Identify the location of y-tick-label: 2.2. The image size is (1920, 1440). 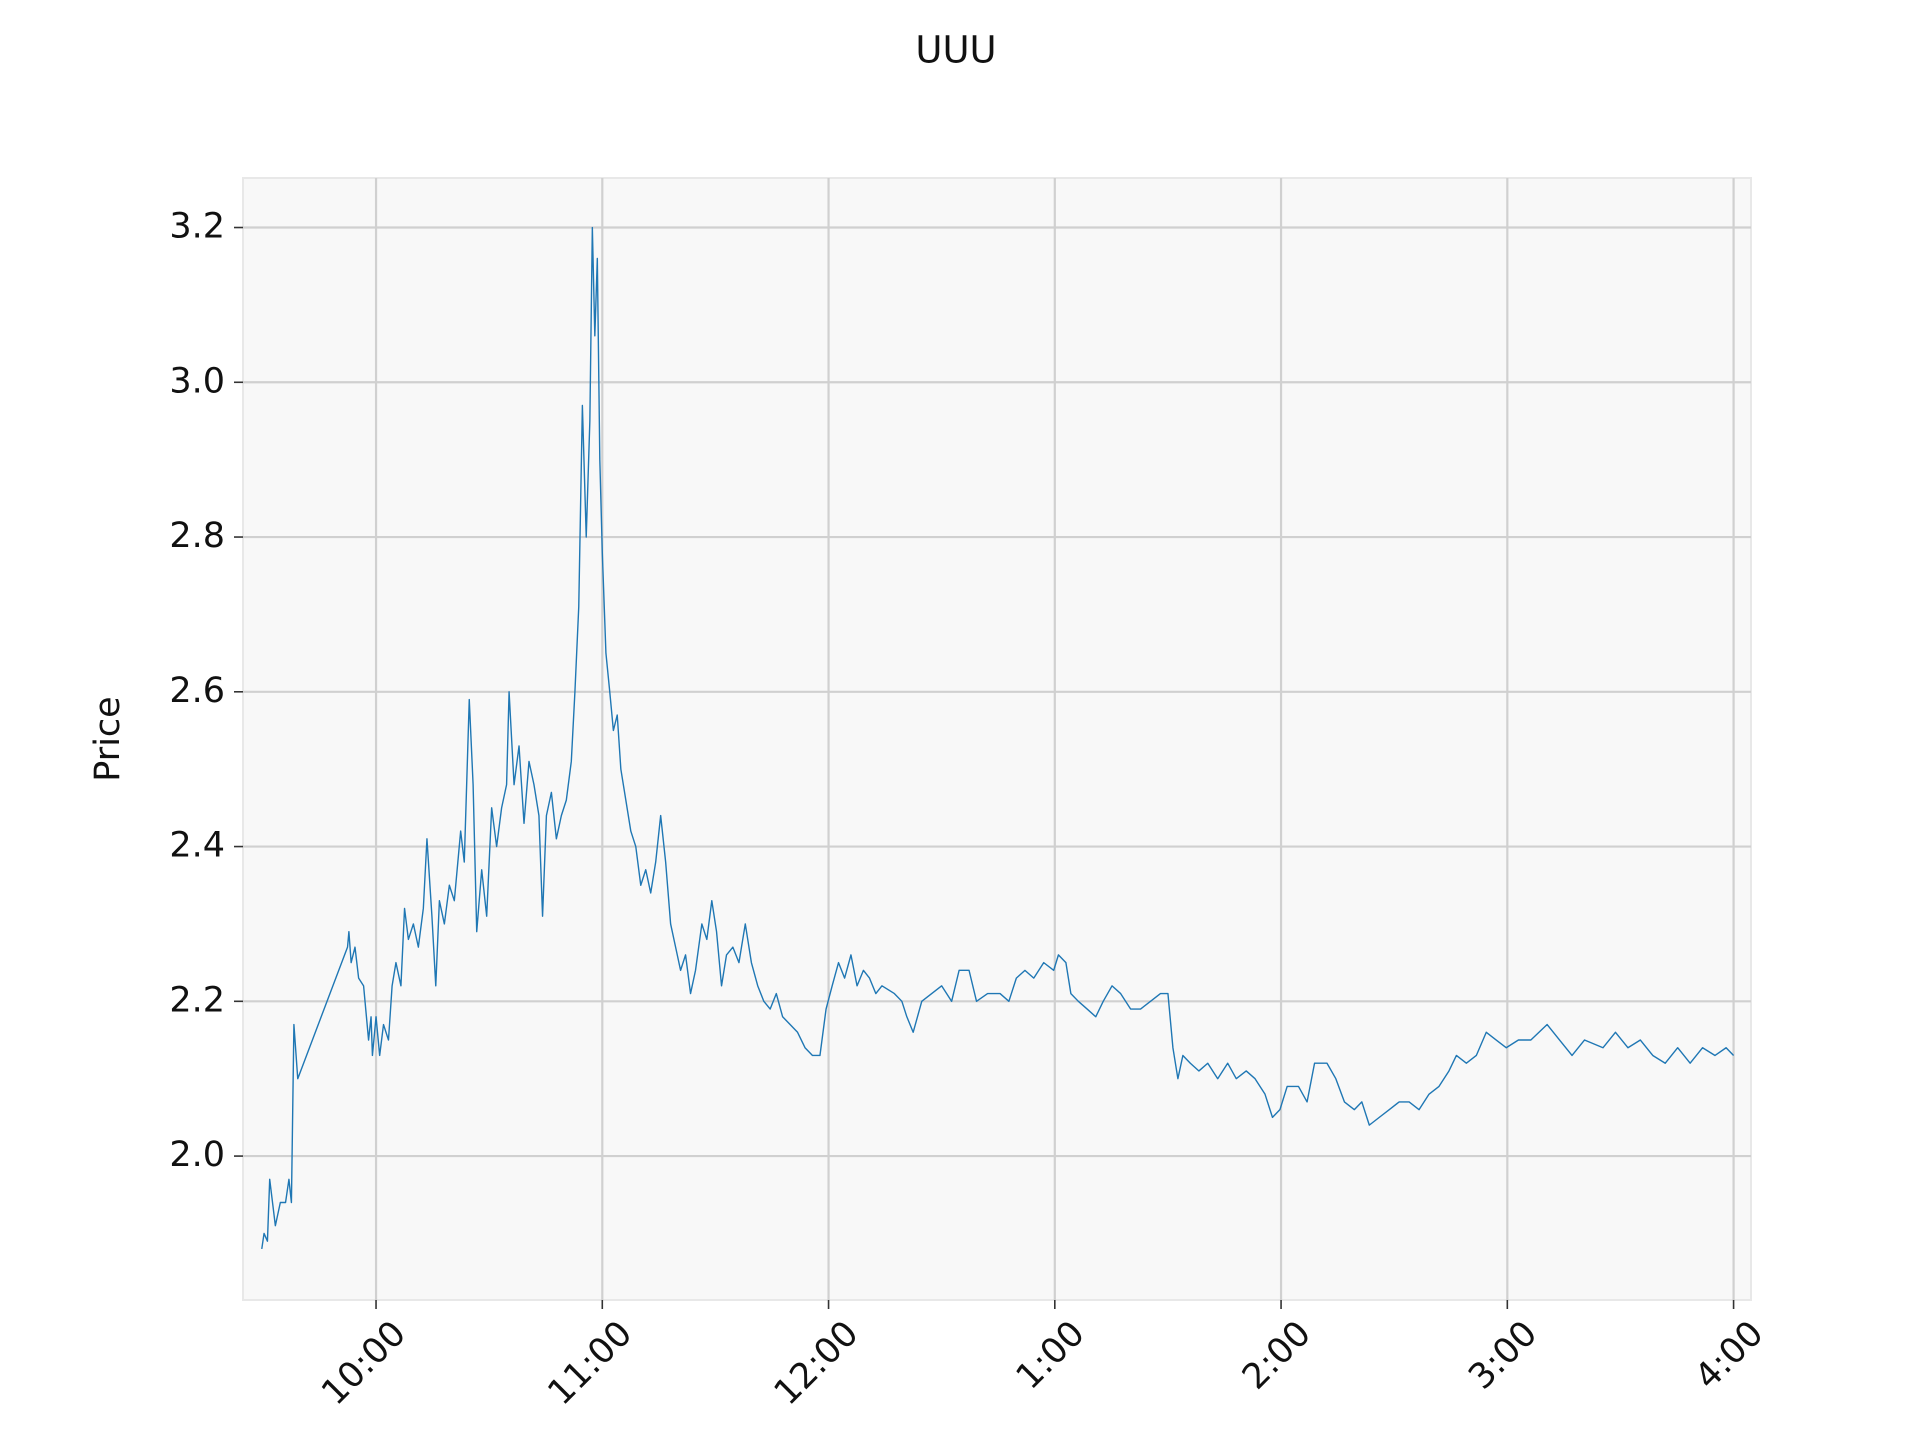
(197, 1000).